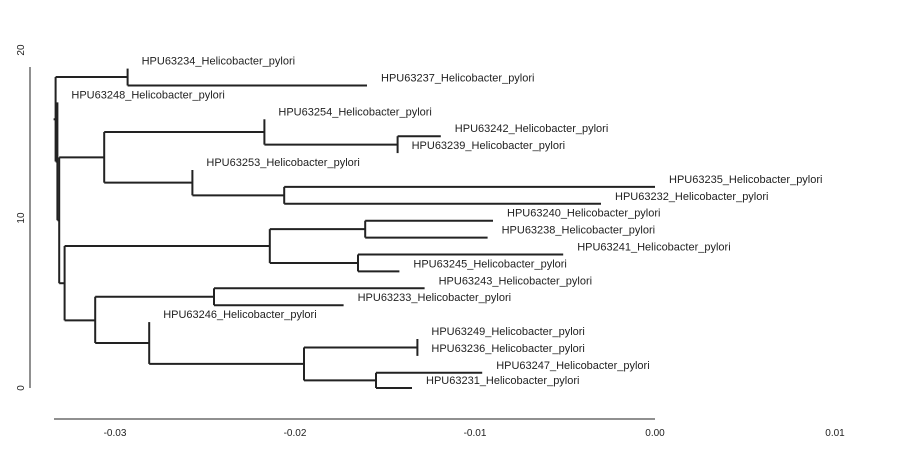  Describe the element at coordinates (653, 247) in the screenshot. I see `leaf-label: HPU63241_Helicobacter_pylori` at that location.